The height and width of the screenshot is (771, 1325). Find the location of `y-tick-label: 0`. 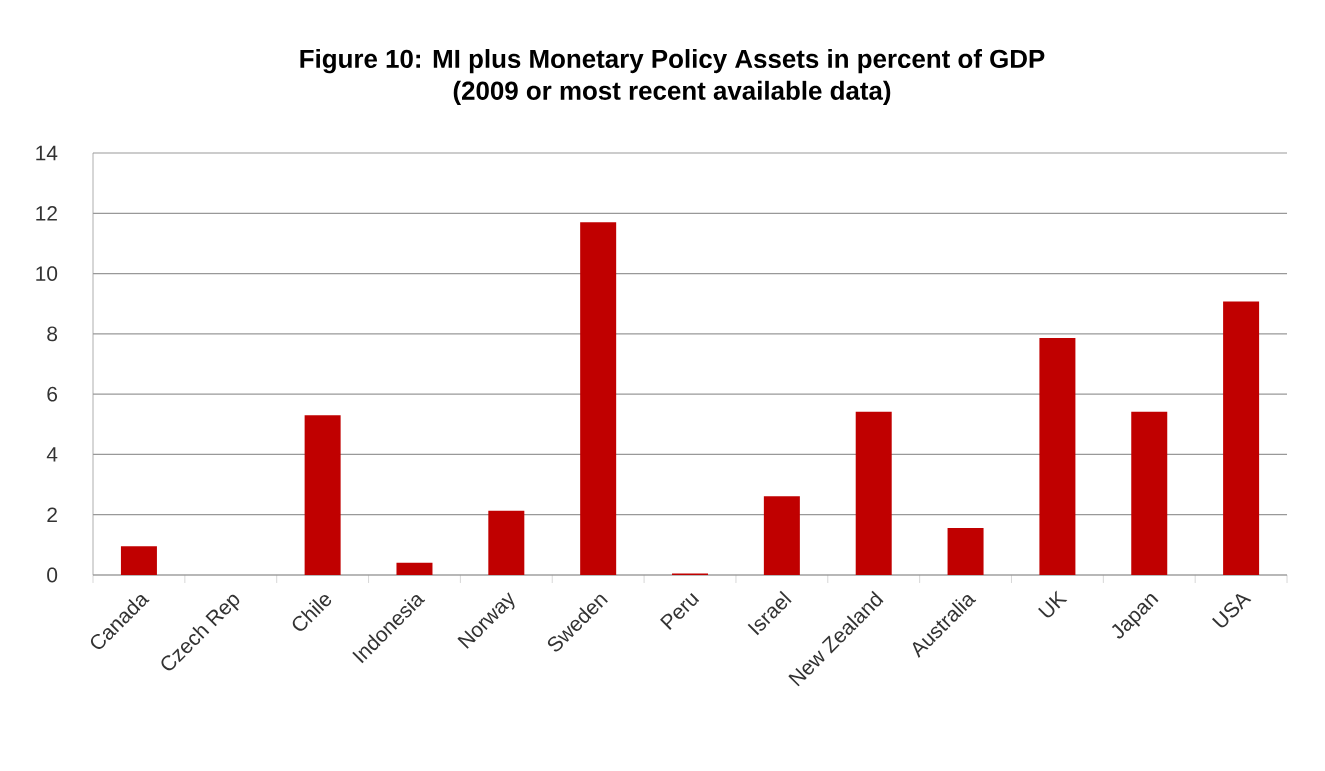

y-tick-label: 0 is located at coordinates (52, 575).